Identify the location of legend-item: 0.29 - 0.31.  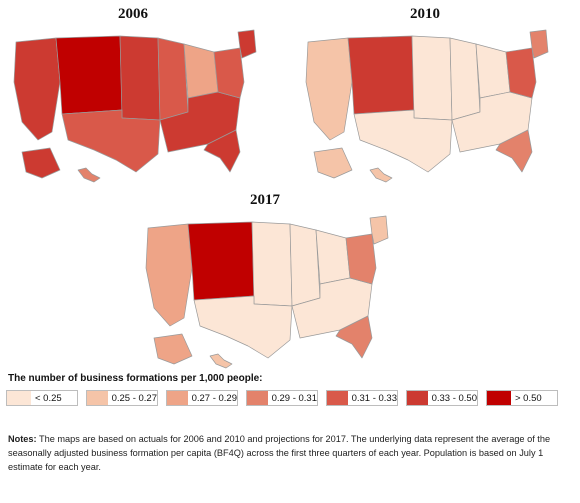
(282, 398).